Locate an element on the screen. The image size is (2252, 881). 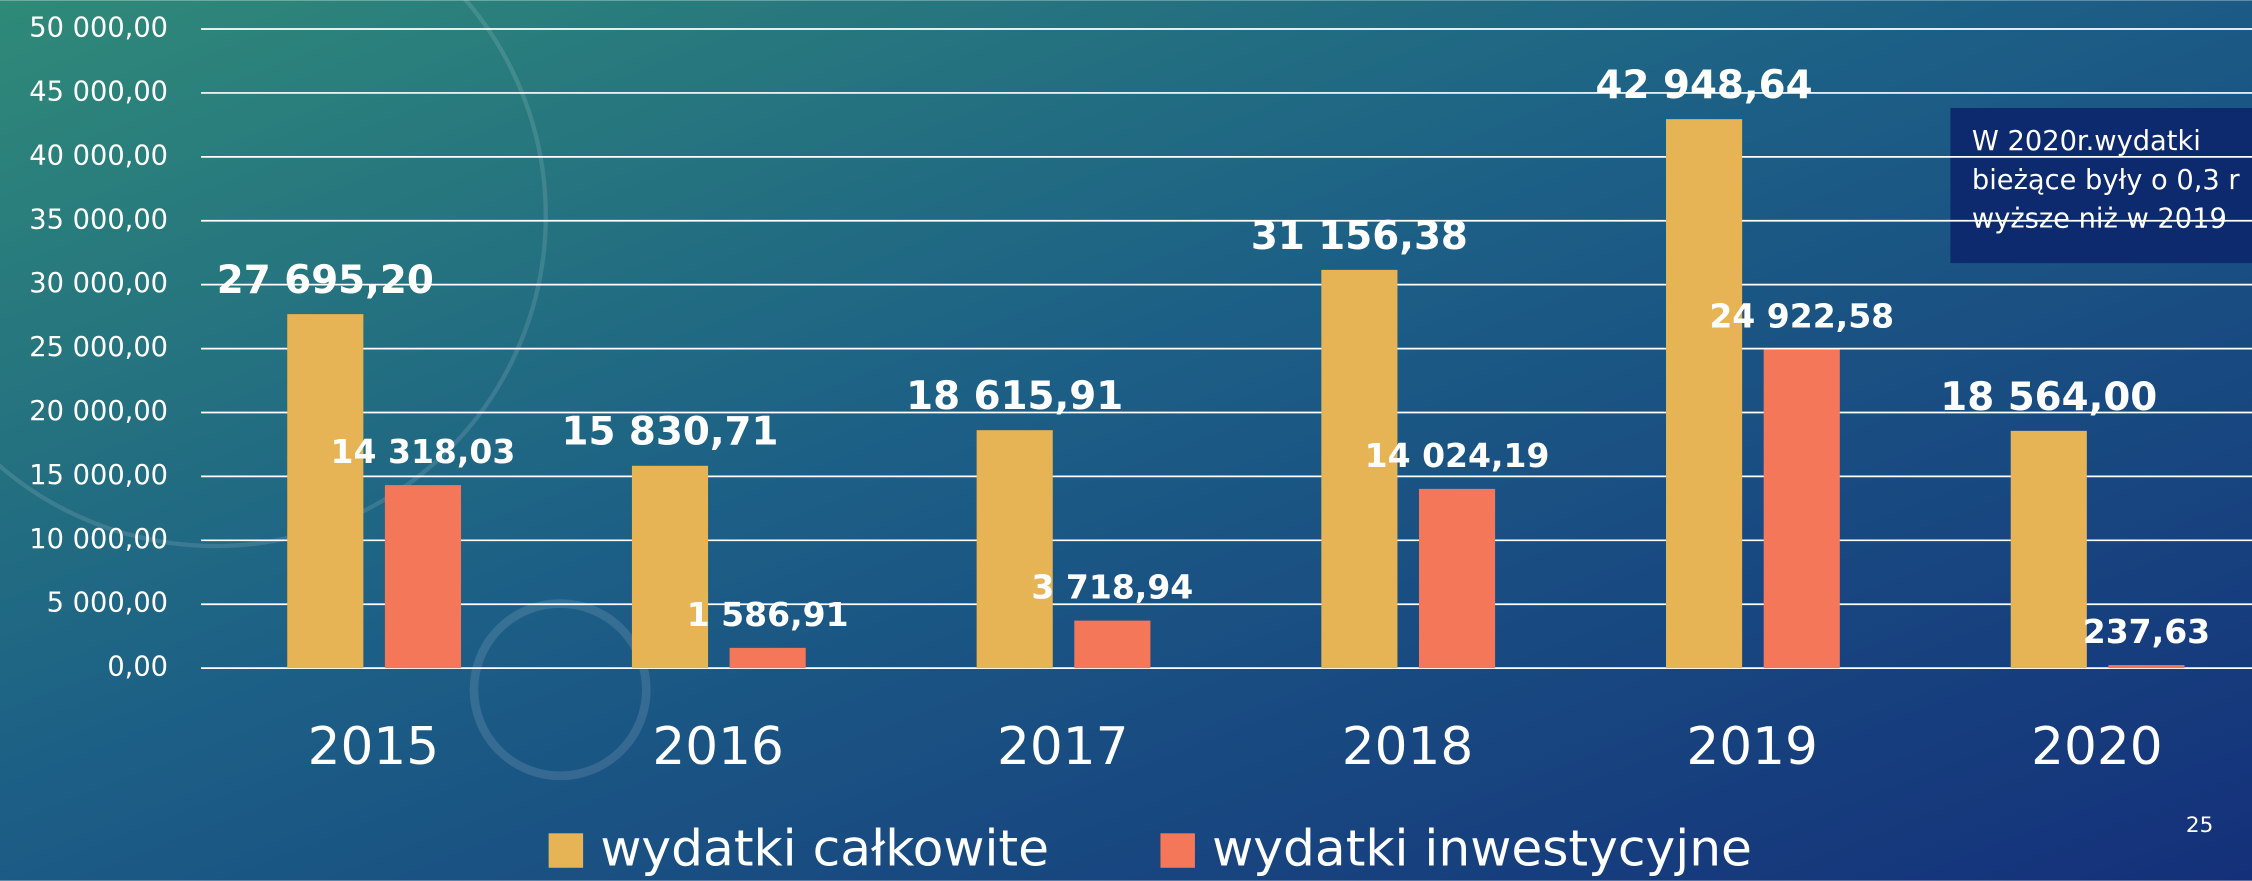
annotation-box is located at coordinates (2101, 186).